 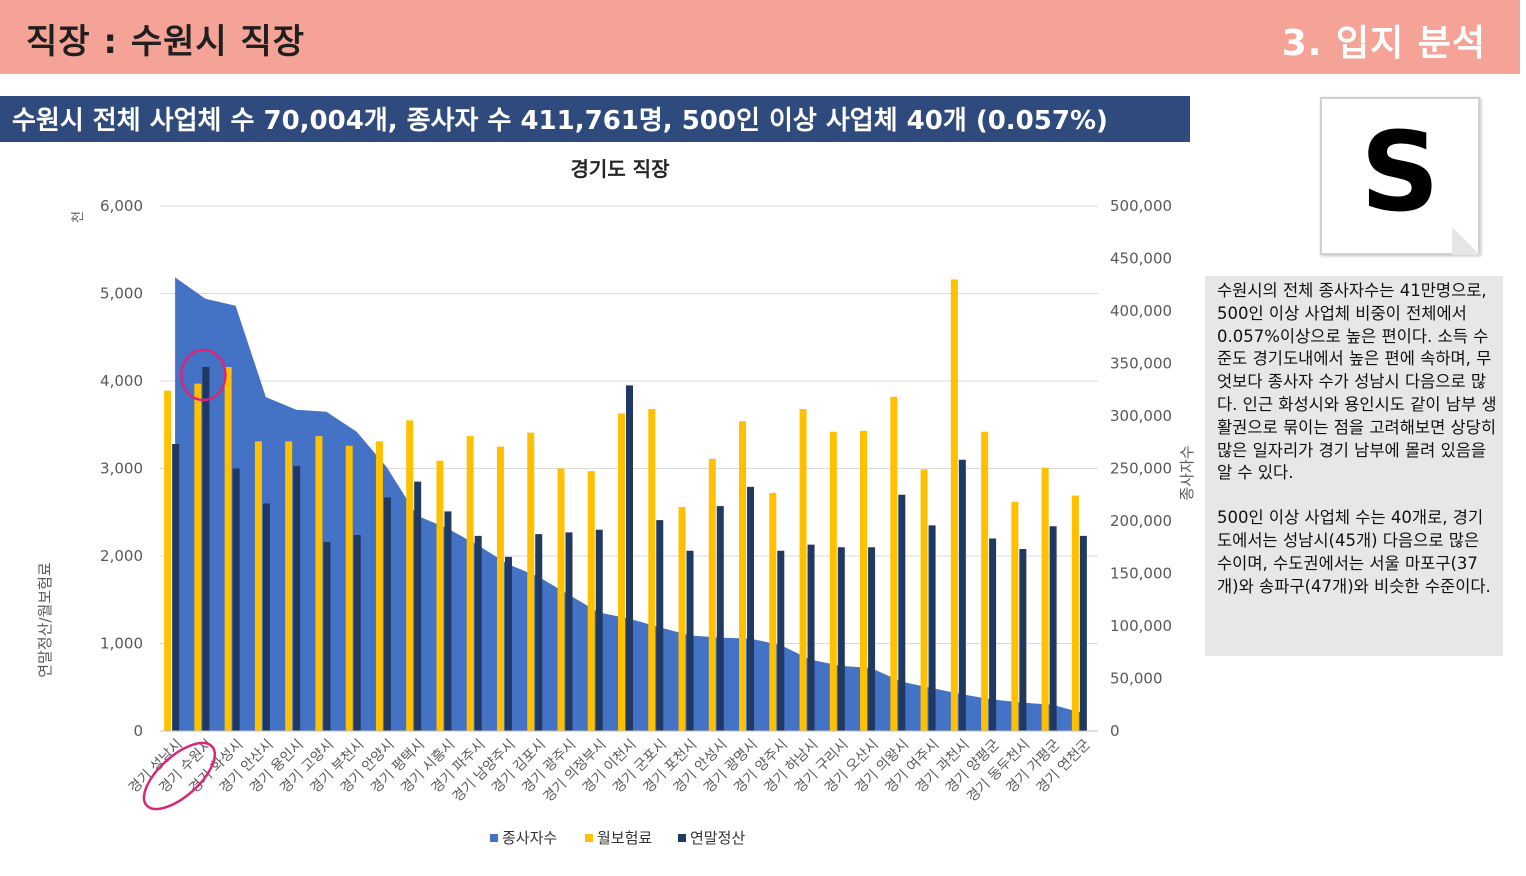 What do you see at coordinates (166, 42) in the screenshot?
I see `page-title: 직장 : 수원시 직장` at bounding box center [166, 42].